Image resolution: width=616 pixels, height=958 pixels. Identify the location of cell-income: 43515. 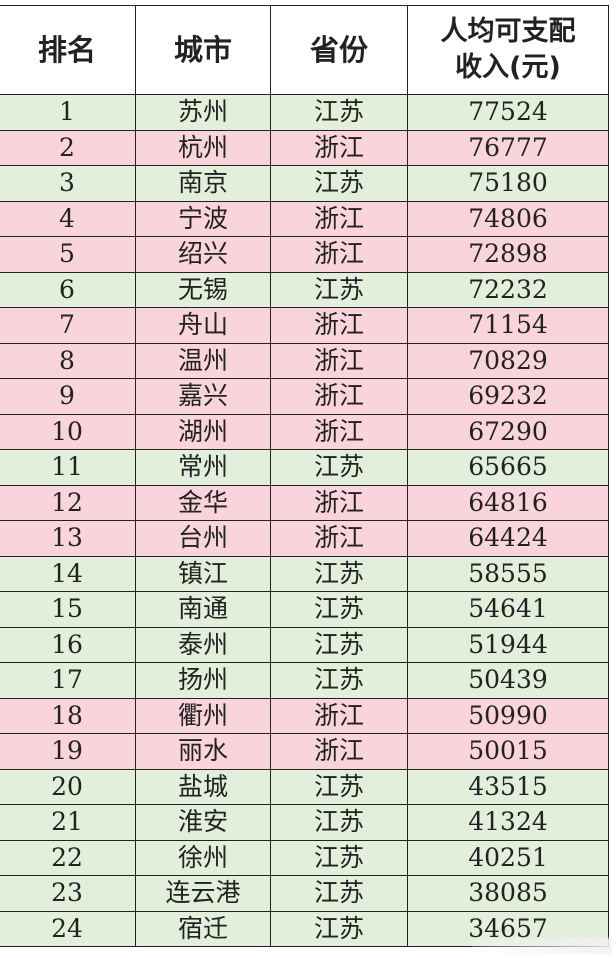
(508, 786).